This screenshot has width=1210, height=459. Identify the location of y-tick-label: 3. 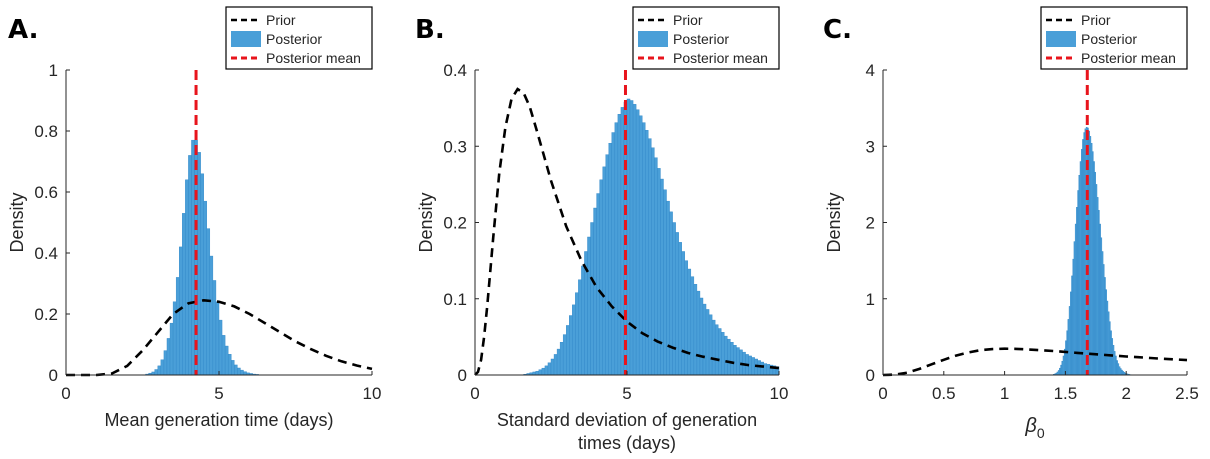
(870, 146).